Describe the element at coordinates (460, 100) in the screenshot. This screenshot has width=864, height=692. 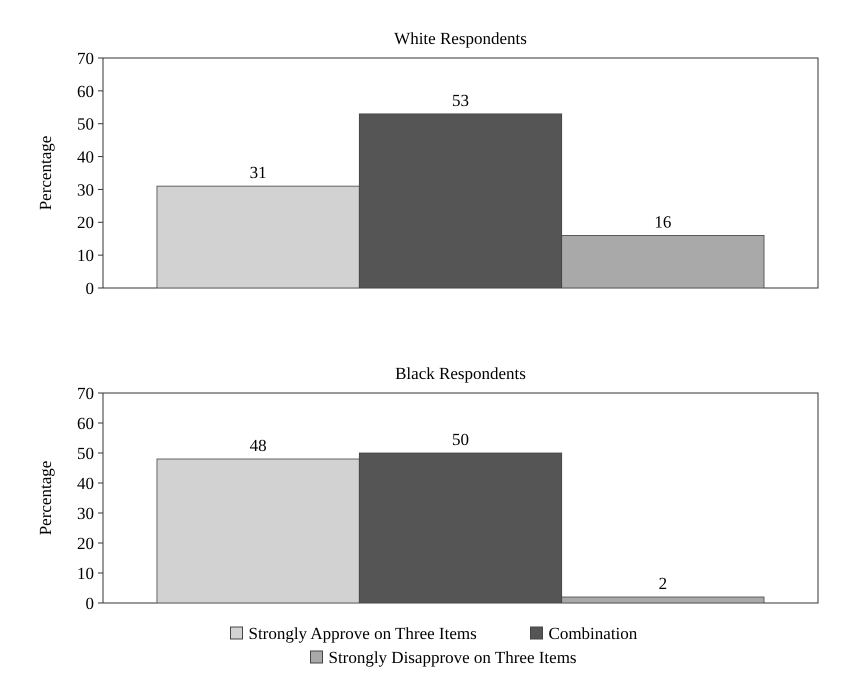
I see `data-label: 53` at that location.